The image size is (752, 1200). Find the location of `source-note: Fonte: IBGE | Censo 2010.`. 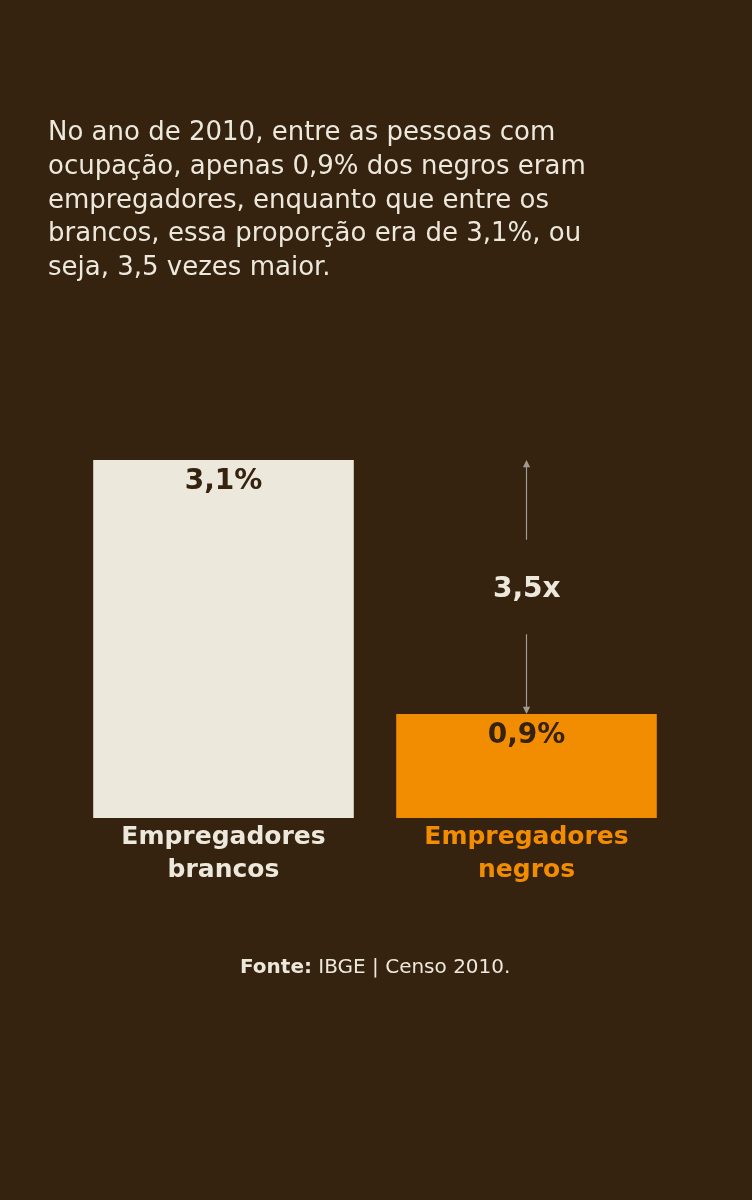

source-note: Fonte: IBGE | Censo 2010. is located at coordinates (375, 966).